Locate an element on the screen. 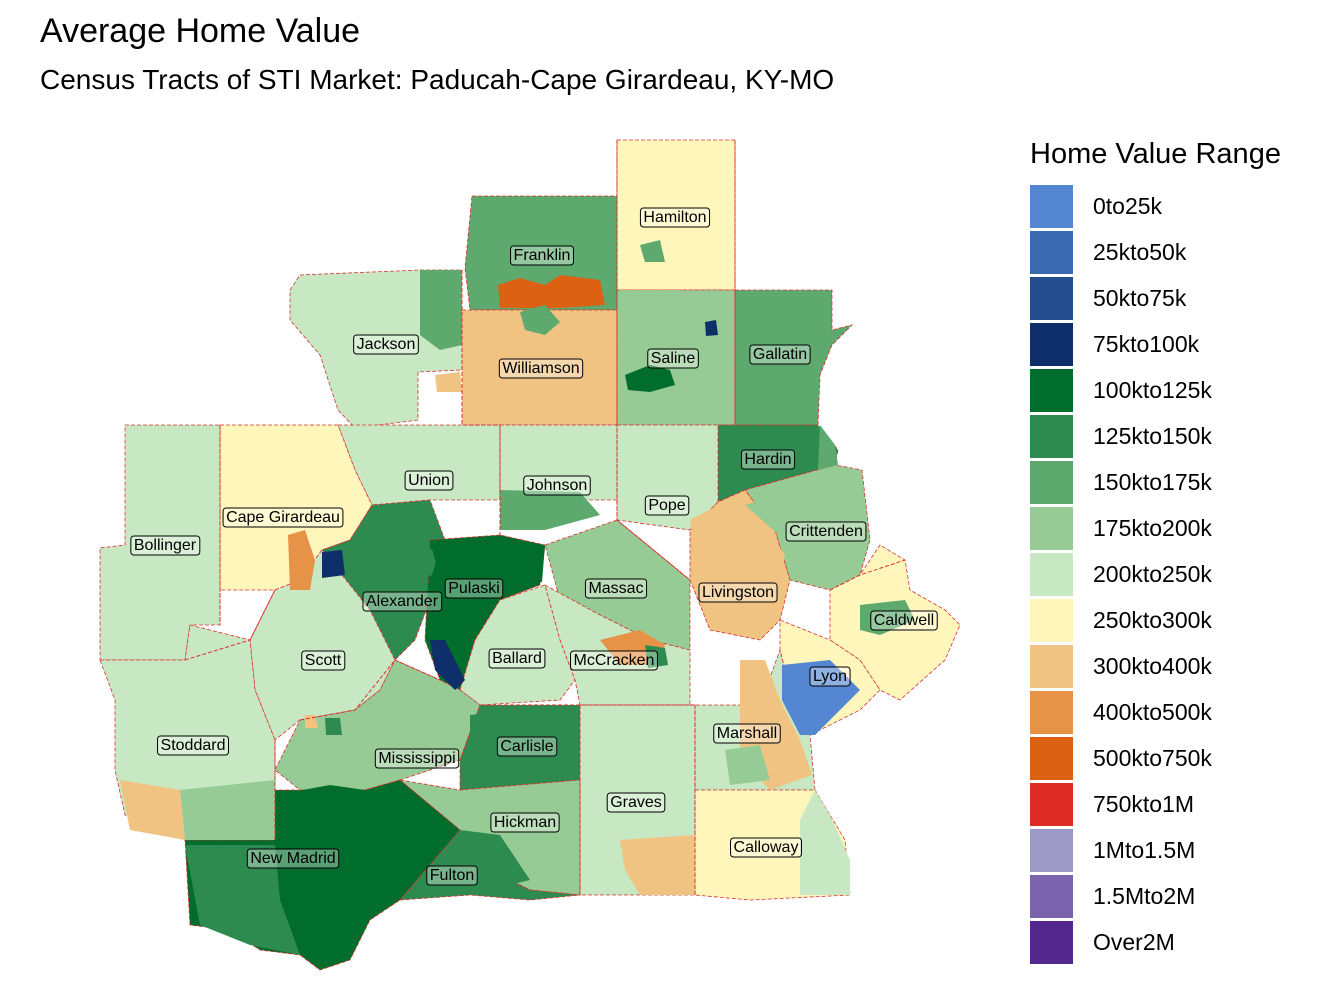 This screenshot has height=1008, width=1344. legend-item: 25kto50k is located at coordinates (1180, 252).